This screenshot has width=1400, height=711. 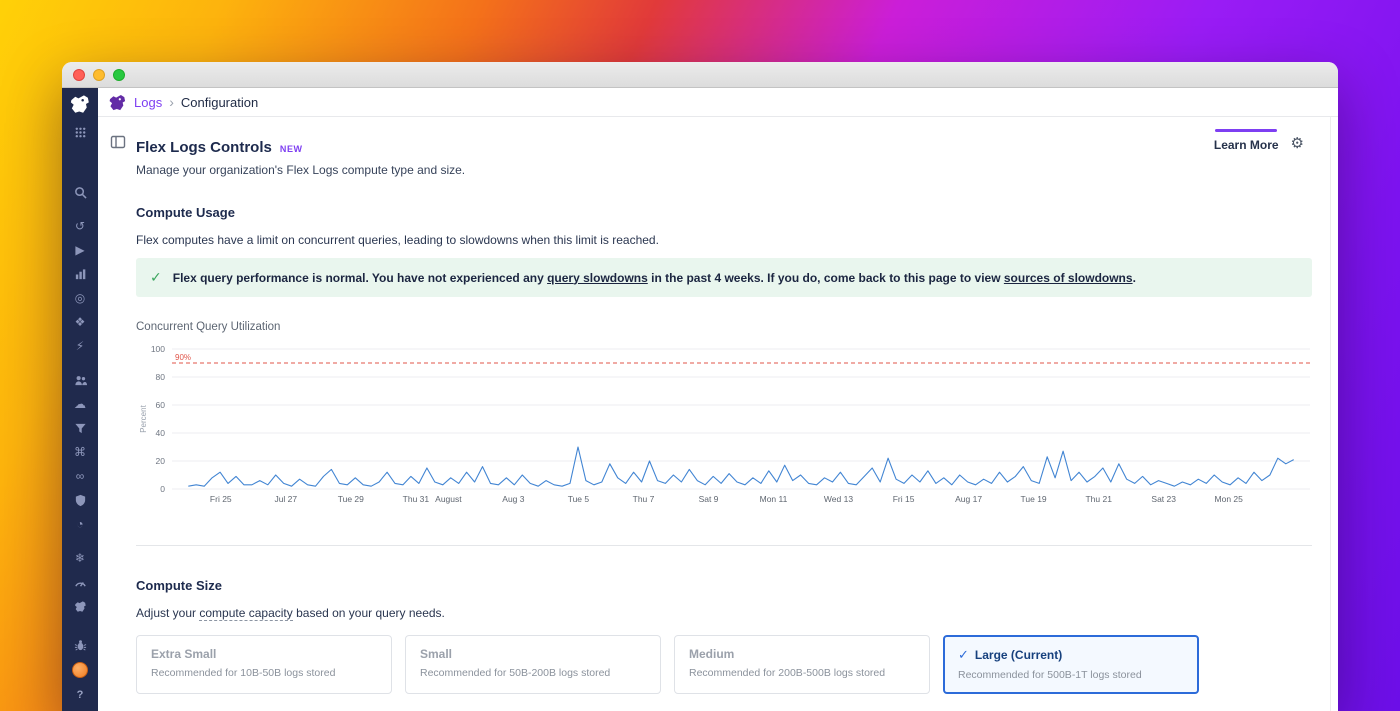 What do you see at coordinates (597, 277) in the screenshot?
I see `query-slowdowns-link: query slowdowns` at bounding box center [597, 277].